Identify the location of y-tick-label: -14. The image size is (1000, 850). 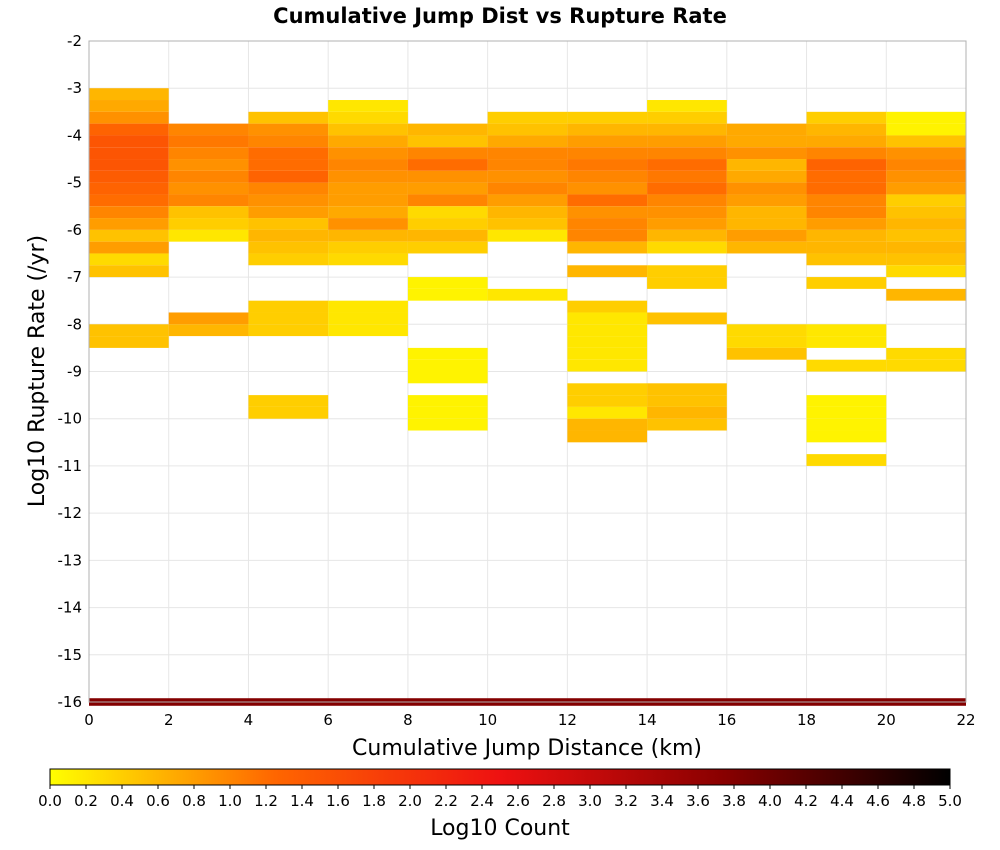
(70, 608).